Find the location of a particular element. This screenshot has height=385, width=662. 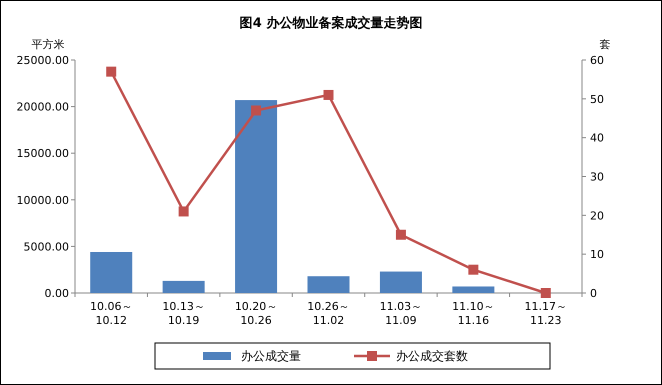

x-tick-label: 10.06～10.12 is located at coordinates (111, 313).